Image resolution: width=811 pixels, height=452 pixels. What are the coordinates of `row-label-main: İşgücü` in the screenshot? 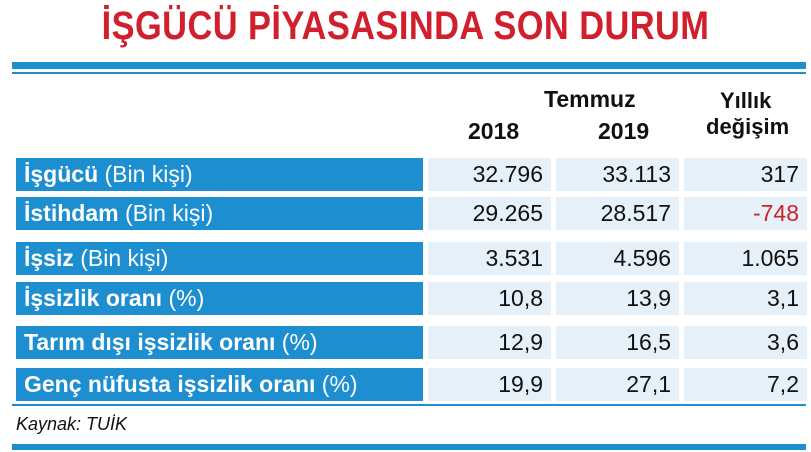 It's located at (61, 174).